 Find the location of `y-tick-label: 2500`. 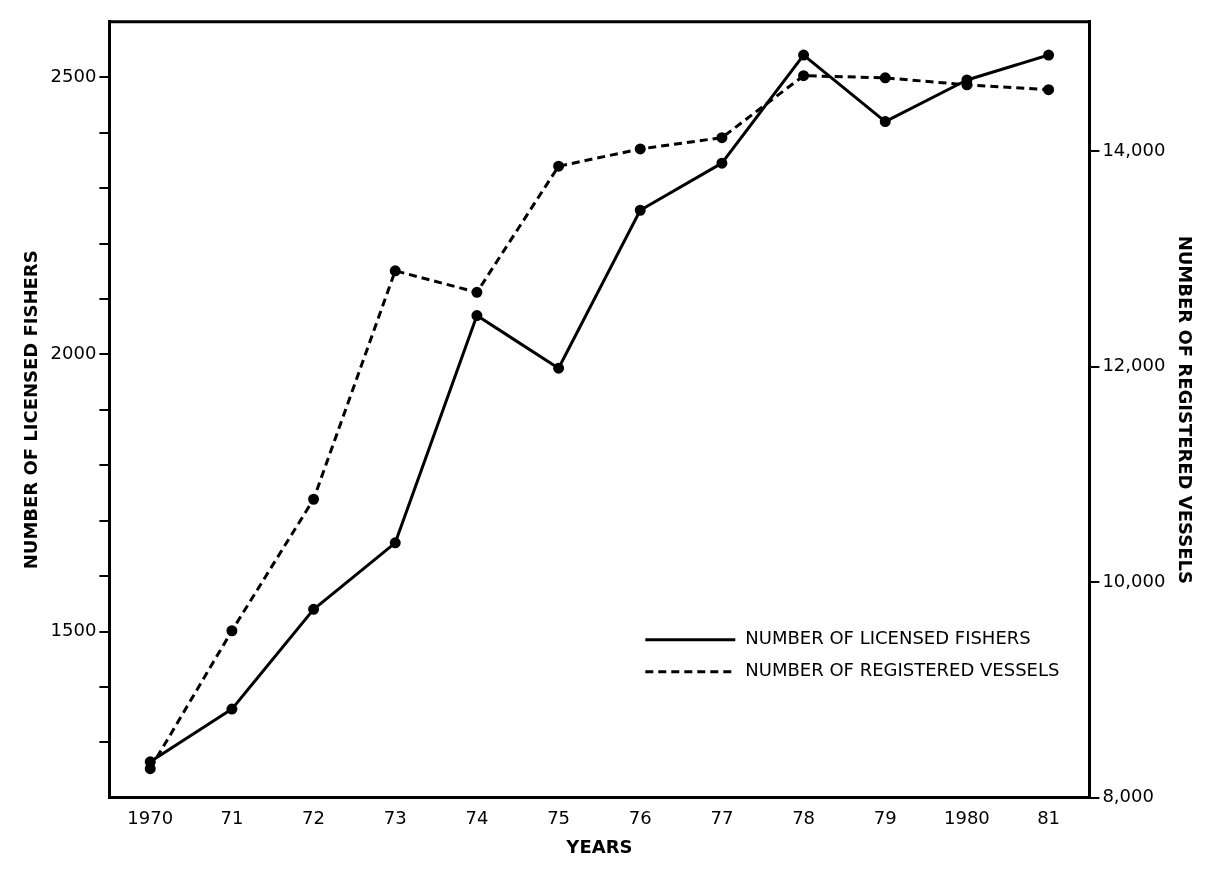

y-tick-label: 2500 is located at coordinates (73, 75).